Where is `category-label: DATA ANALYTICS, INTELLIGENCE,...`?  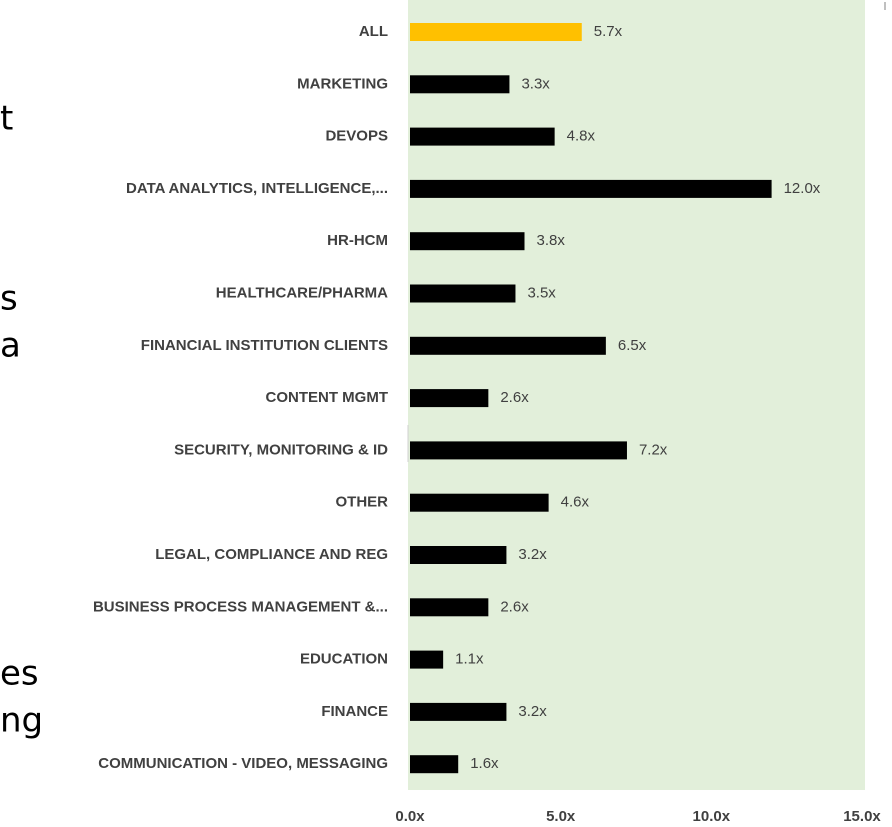
category-label: DATA ANALYTICS, INTELLIGENCE,... is located at coordinates (257, 188).